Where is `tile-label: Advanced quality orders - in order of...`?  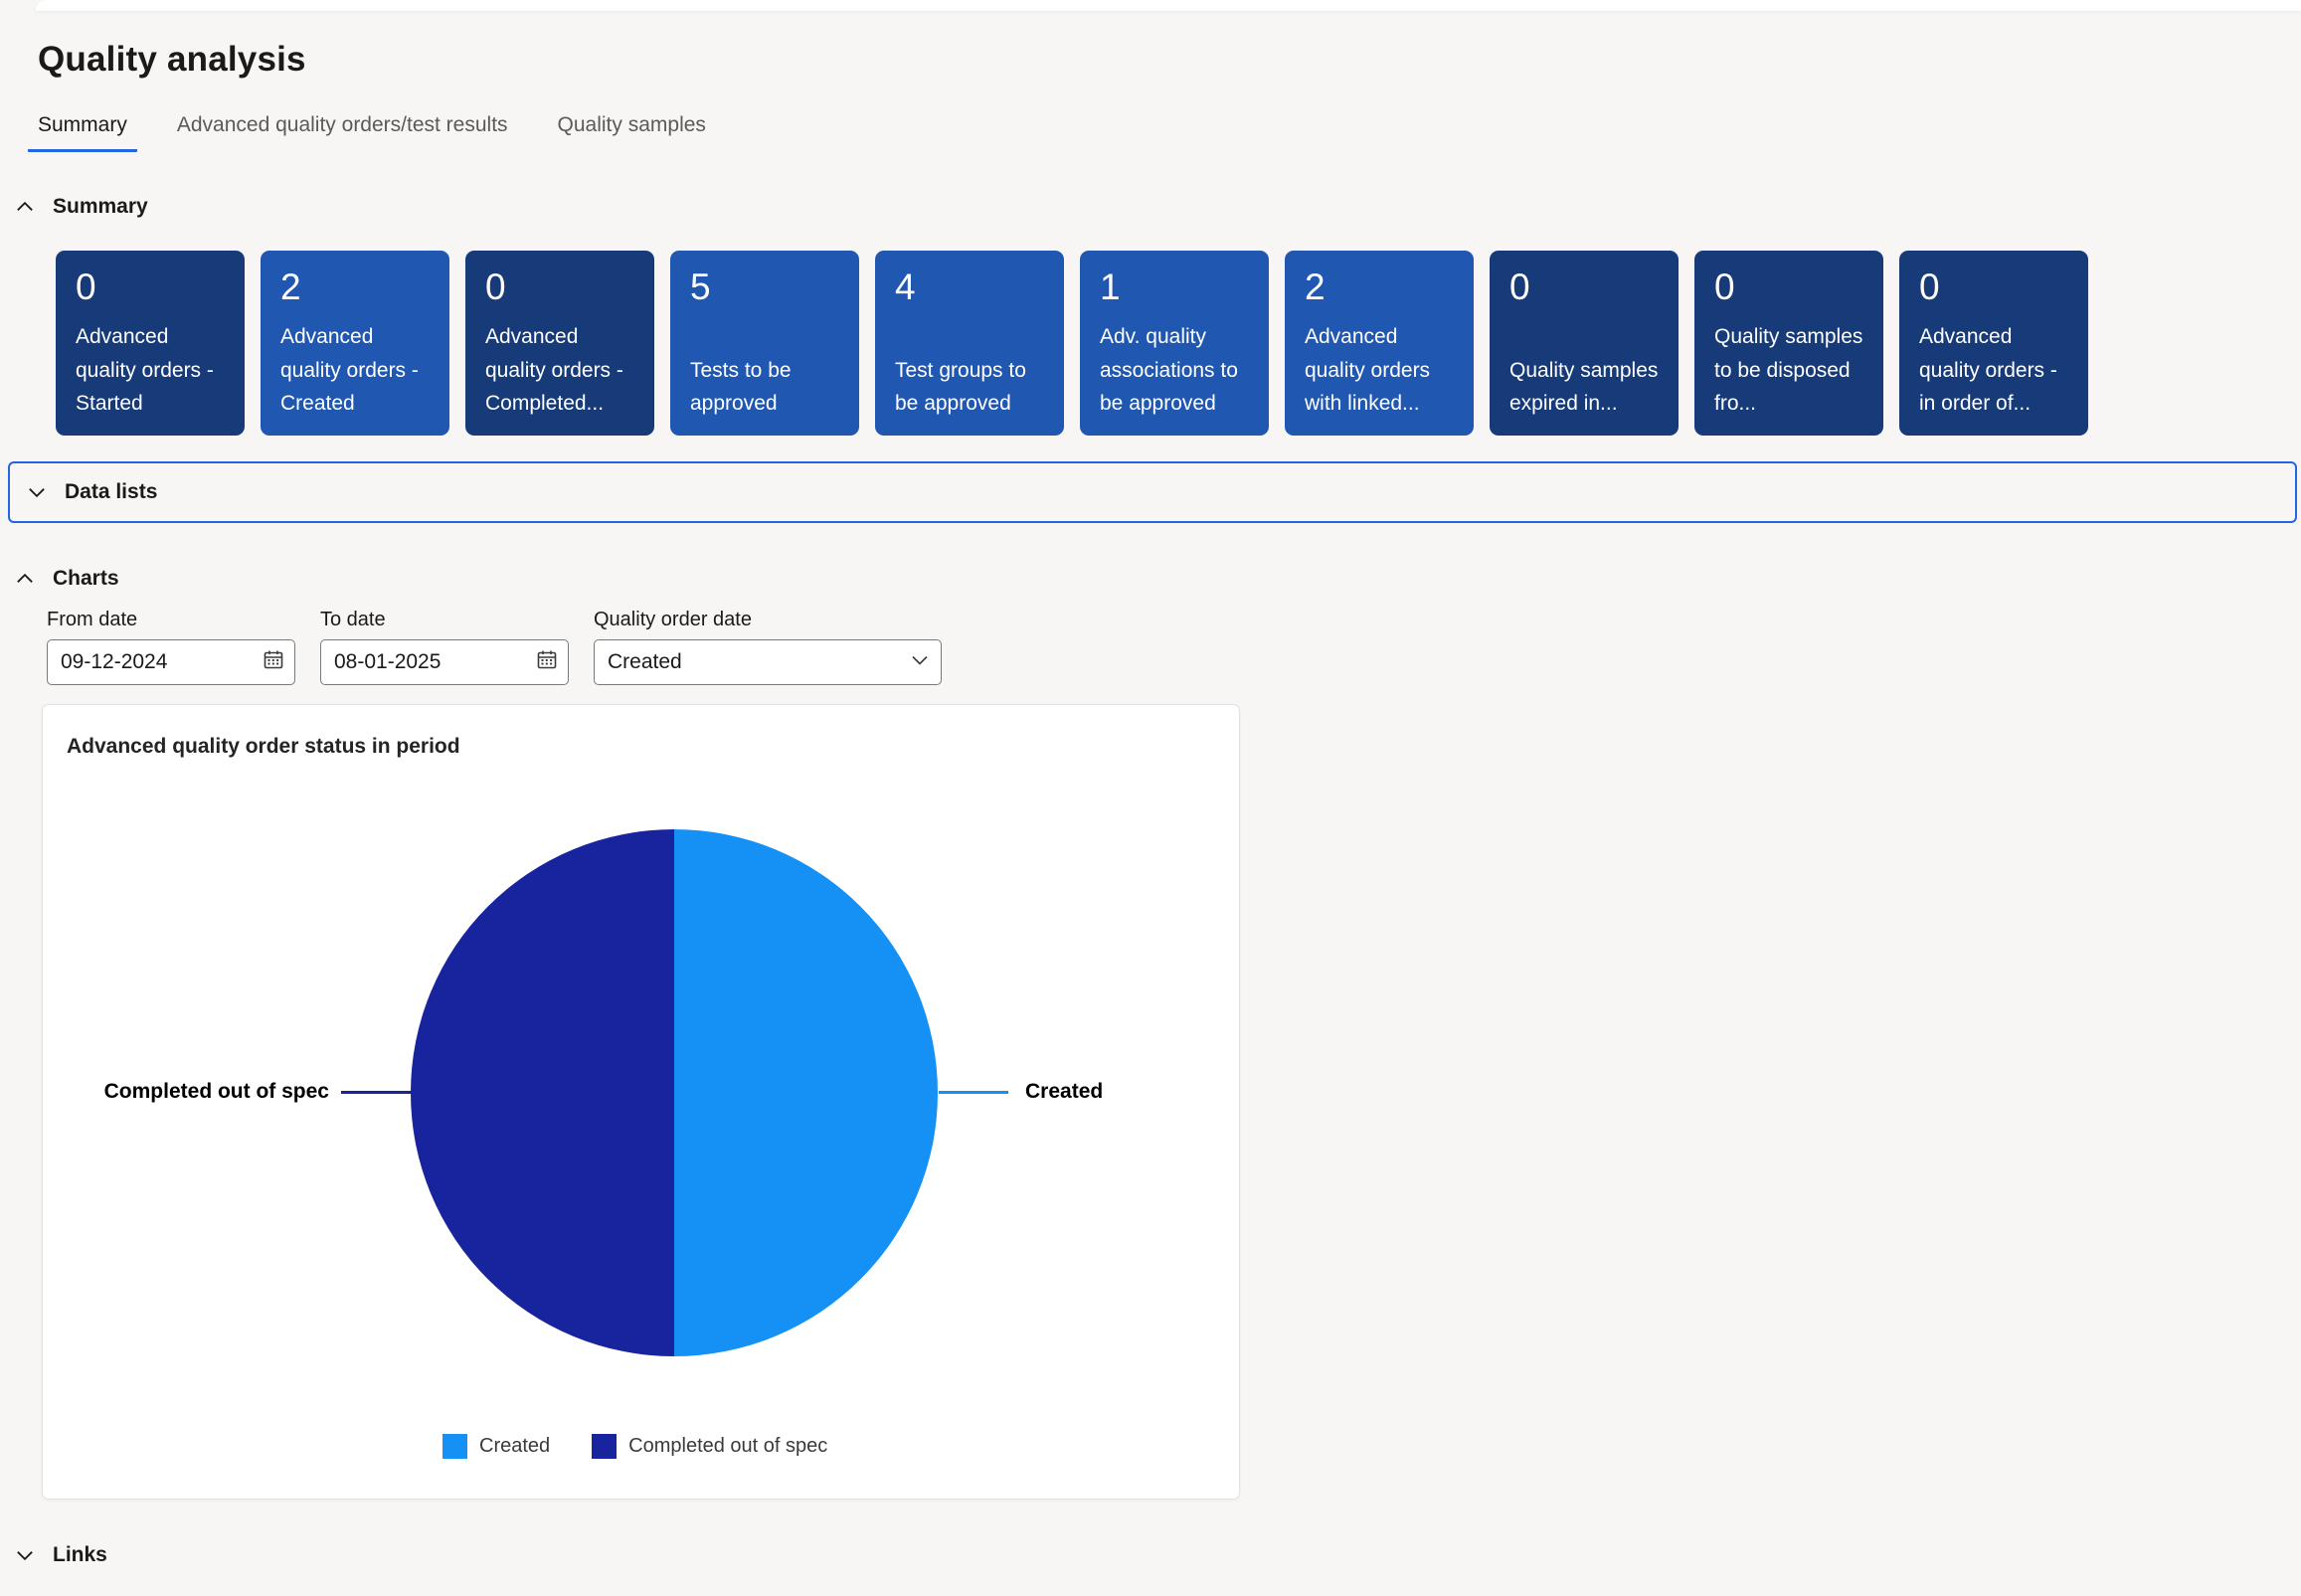 tile-label: Advanced quality orders - in order of... is located at coordinates (1988, 370).